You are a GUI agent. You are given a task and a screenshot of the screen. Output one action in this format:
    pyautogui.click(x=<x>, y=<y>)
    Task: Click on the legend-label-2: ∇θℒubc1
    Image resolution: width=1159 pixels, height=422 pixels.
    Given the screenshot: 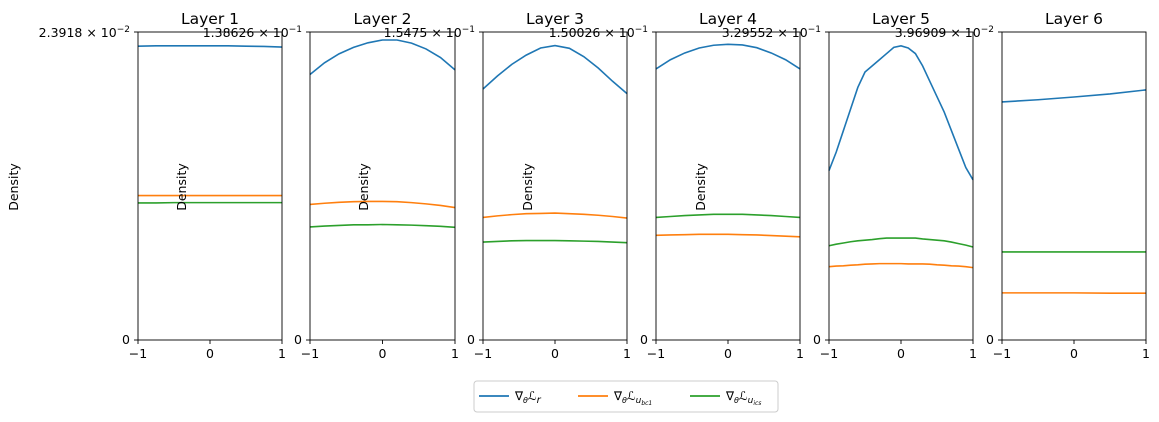 What is the action you would take?
    pyautogui.click(x=632, y=398)
    